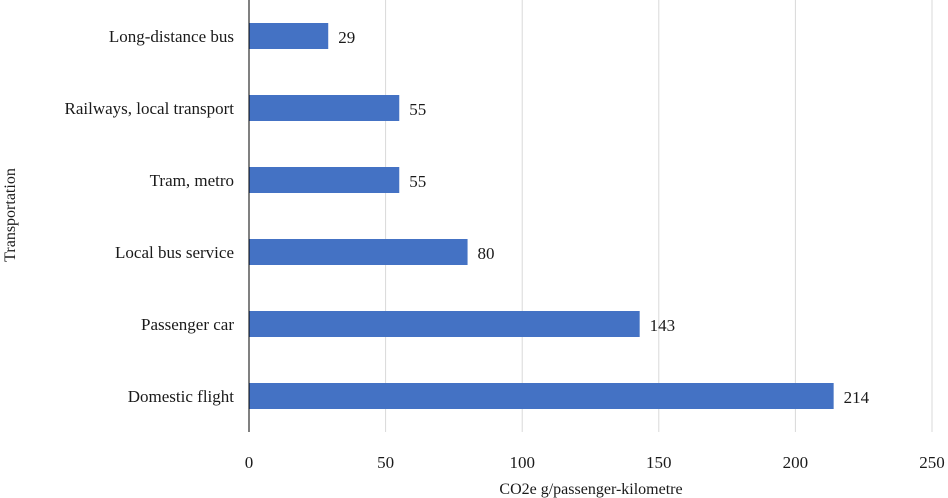  Describe the element at coordinates (796, 462) in the screenshot. I see `x-tick-label: 200` at that location.